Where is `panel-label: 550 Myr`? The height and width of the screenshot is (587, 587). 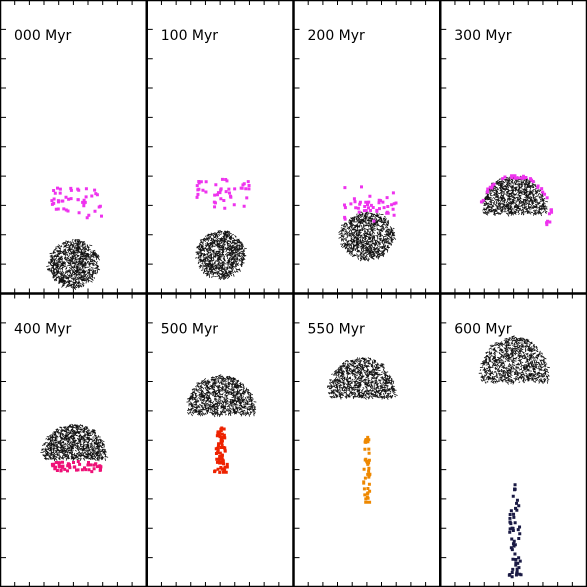 panel-label: 550 Myr is located at coordinates (337, 330).